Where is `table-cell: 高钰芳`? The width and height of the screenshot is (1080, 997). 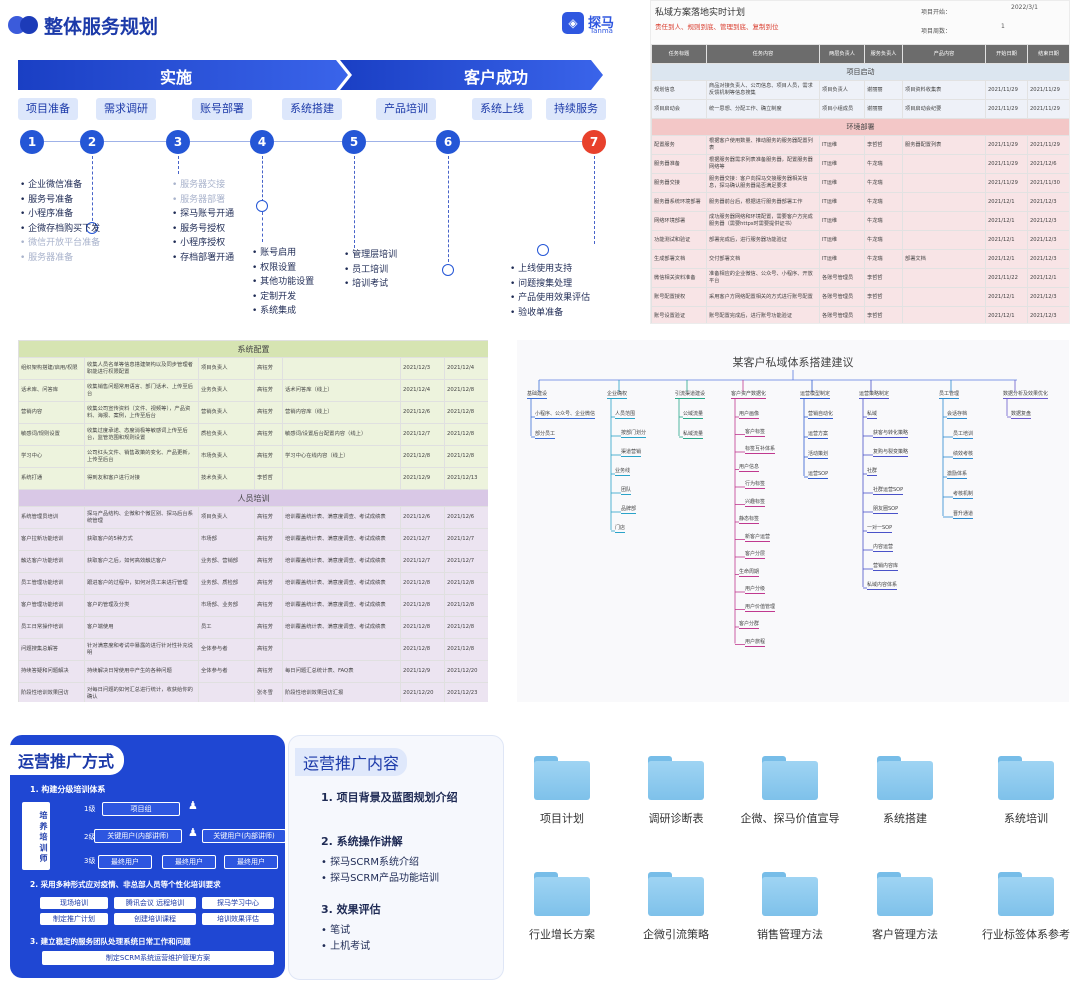 table-cell: 高钰芳 is located at coordinates (268, 368).